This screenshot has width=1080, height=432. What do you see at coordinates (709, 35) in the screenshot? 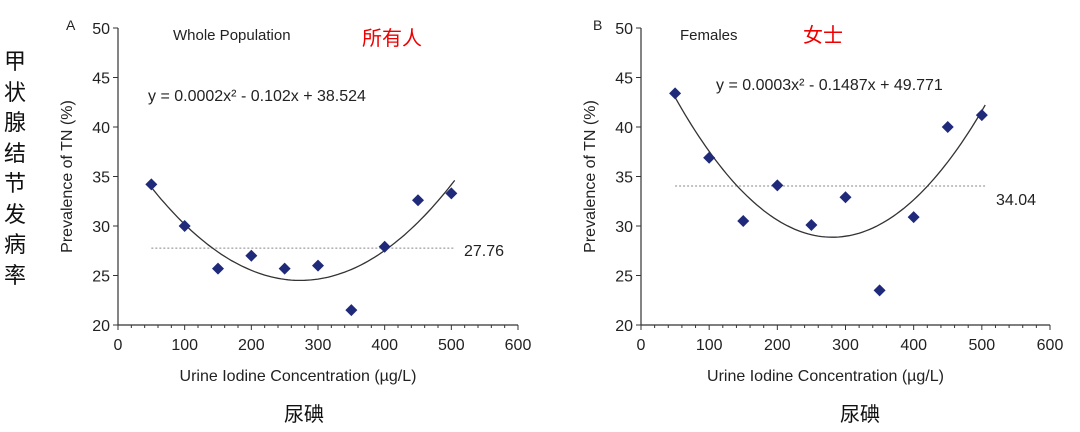
I see `panel-title: Females` at bounding box center [709, 35].